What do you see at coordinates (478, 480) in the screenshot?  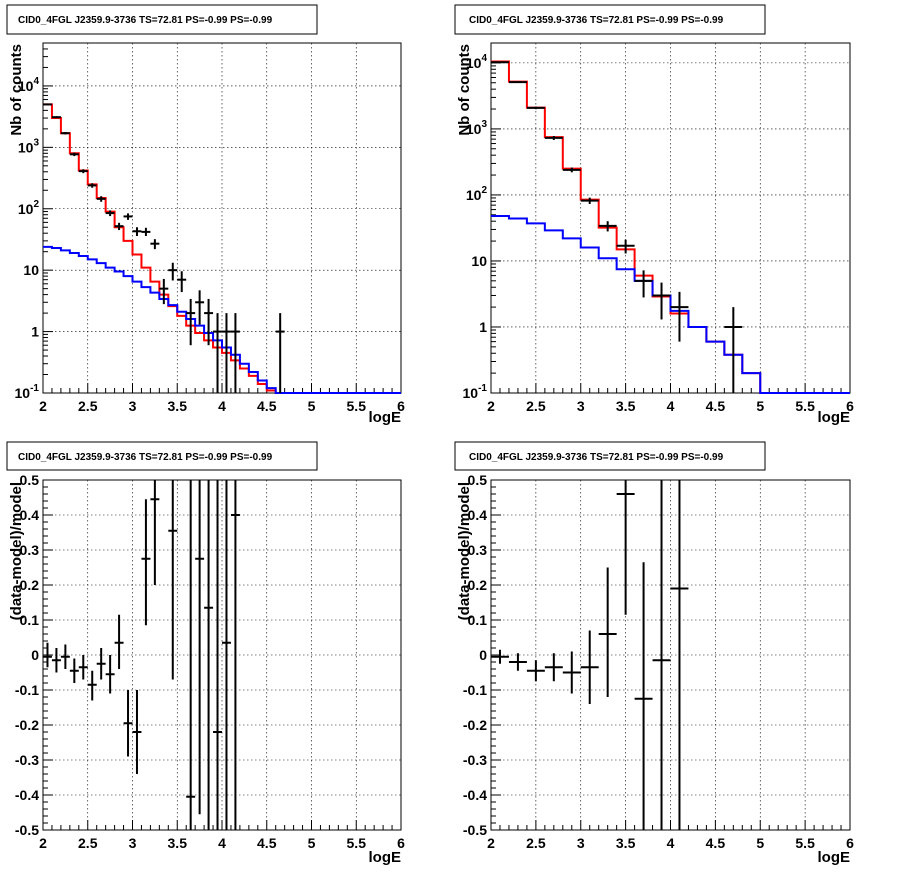 I see `y-tick-label: 0.5` at bounding box center [478, 480].